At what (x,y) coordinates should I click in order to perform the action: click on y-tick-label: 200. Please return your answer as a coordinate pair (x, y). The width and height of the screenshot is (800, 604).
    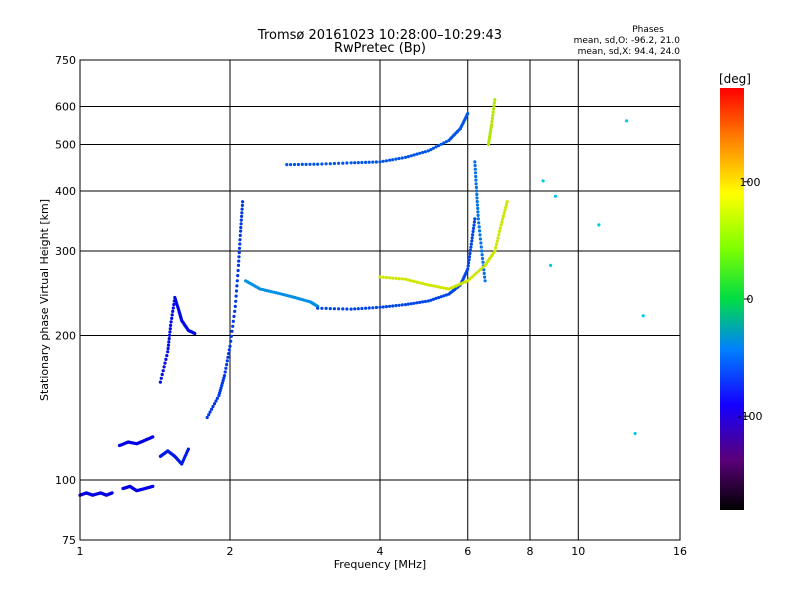
    Looking at the image, I should click on (65, 336).